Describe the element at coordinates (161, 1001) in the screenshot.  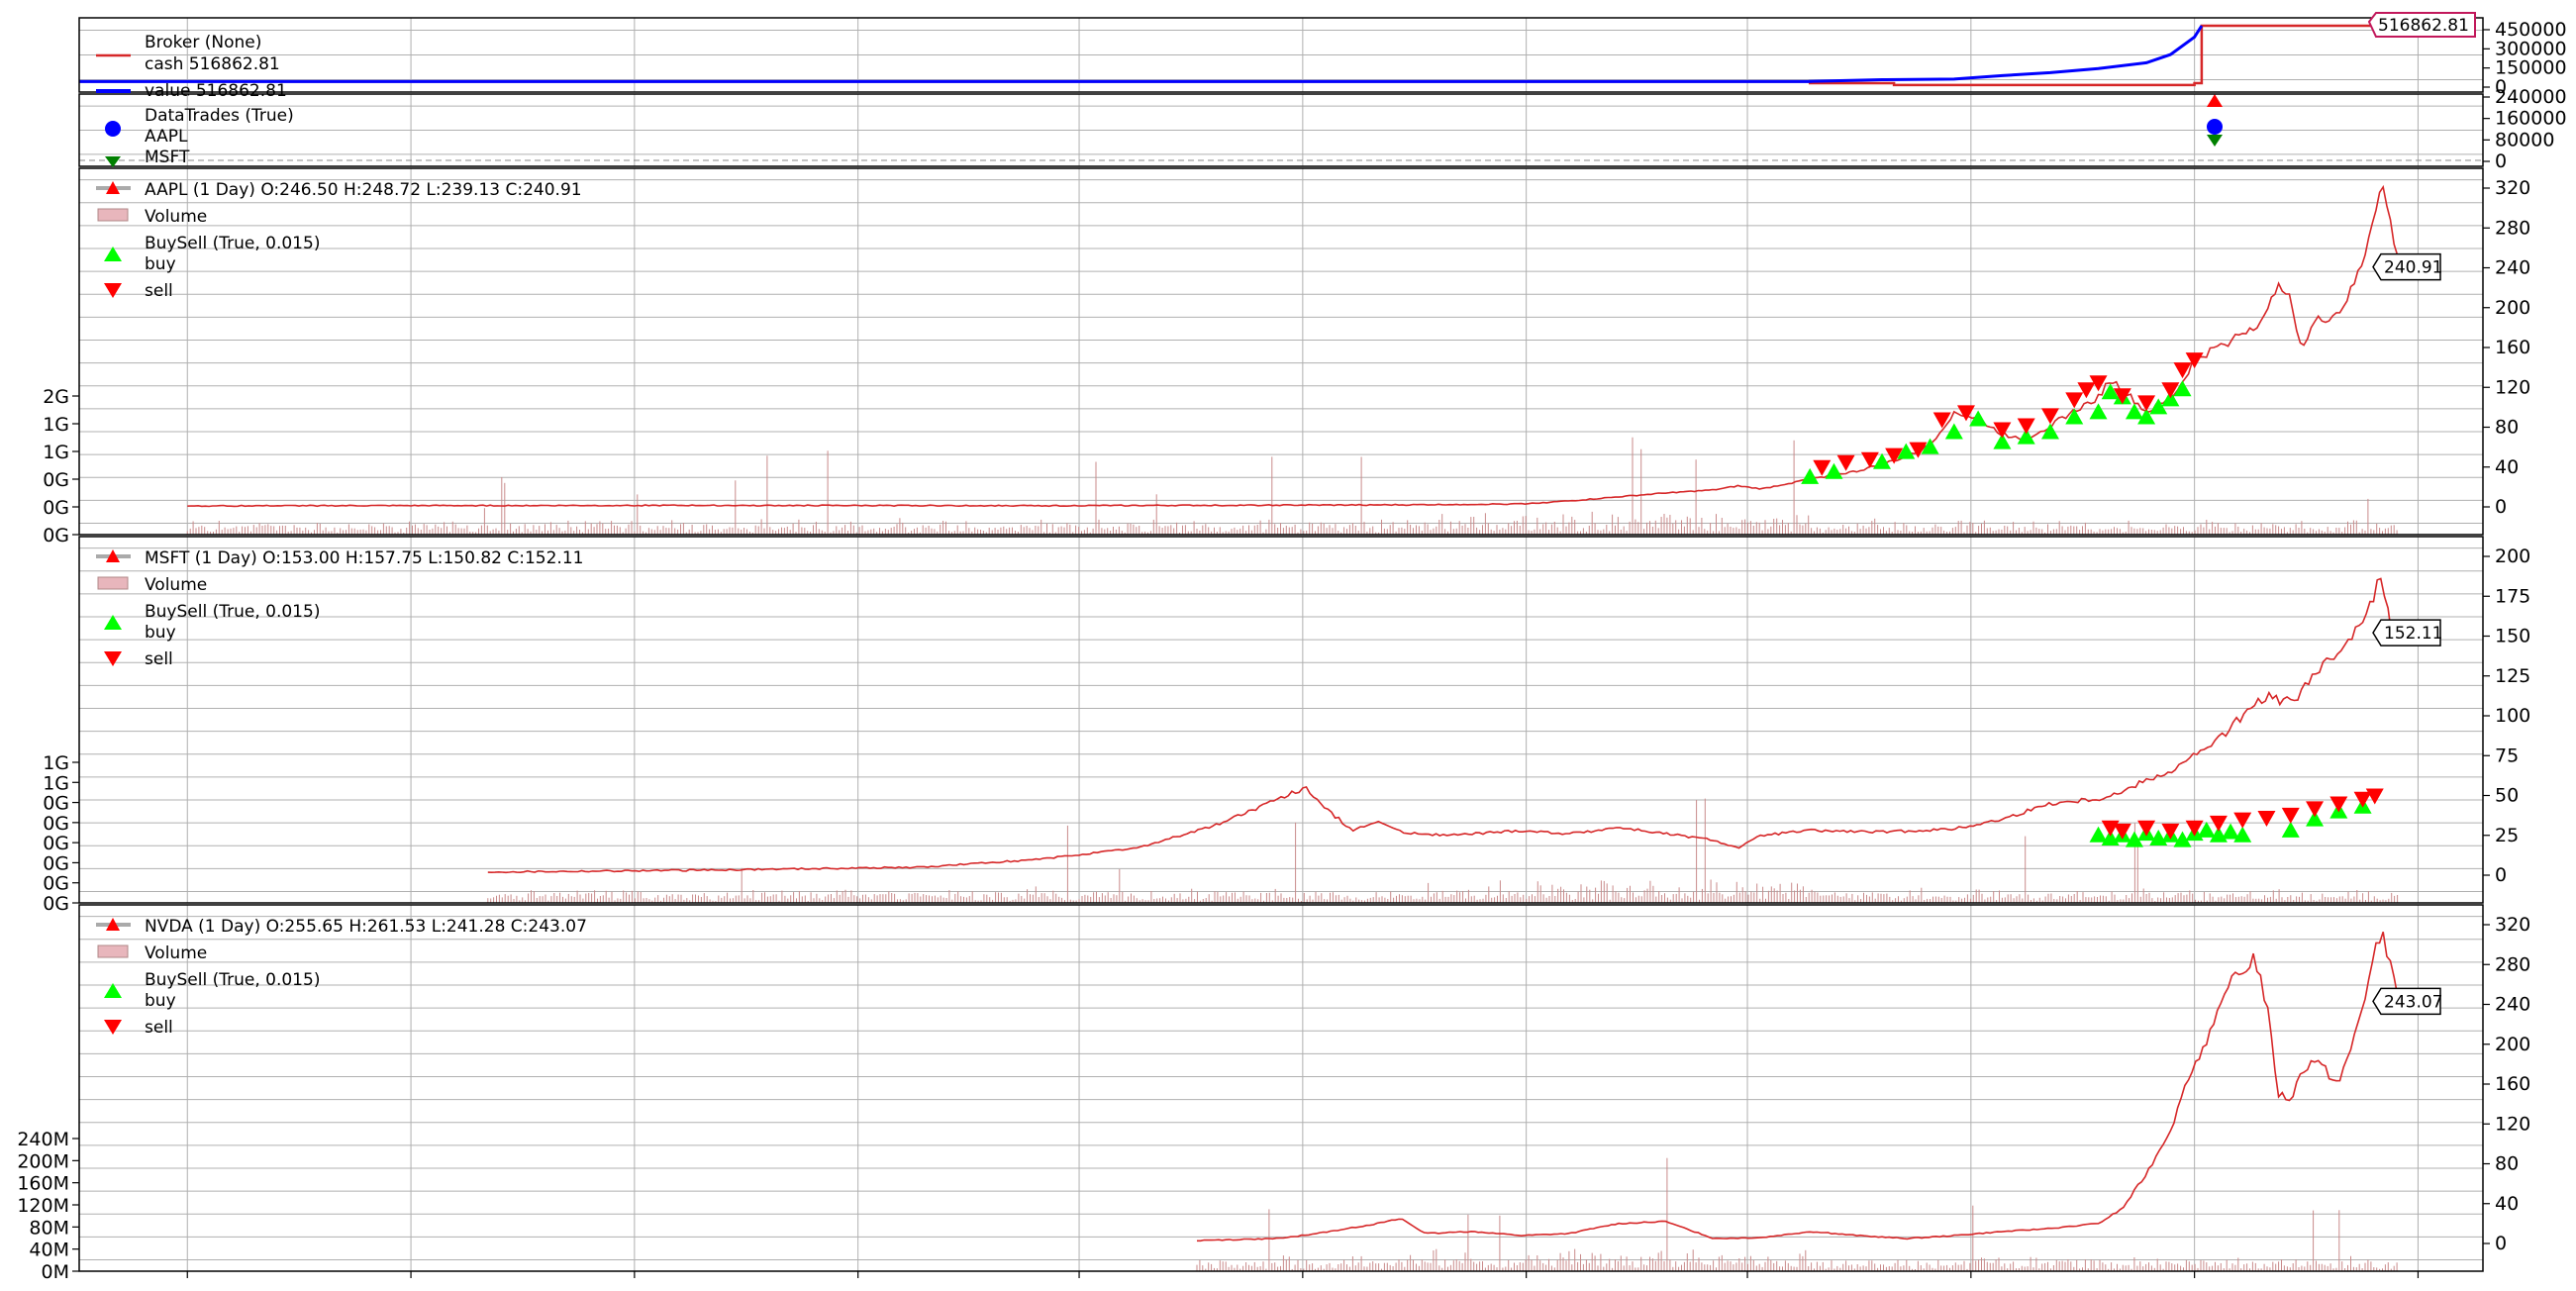
I see `nvda-legend-buy: buy` at that location.